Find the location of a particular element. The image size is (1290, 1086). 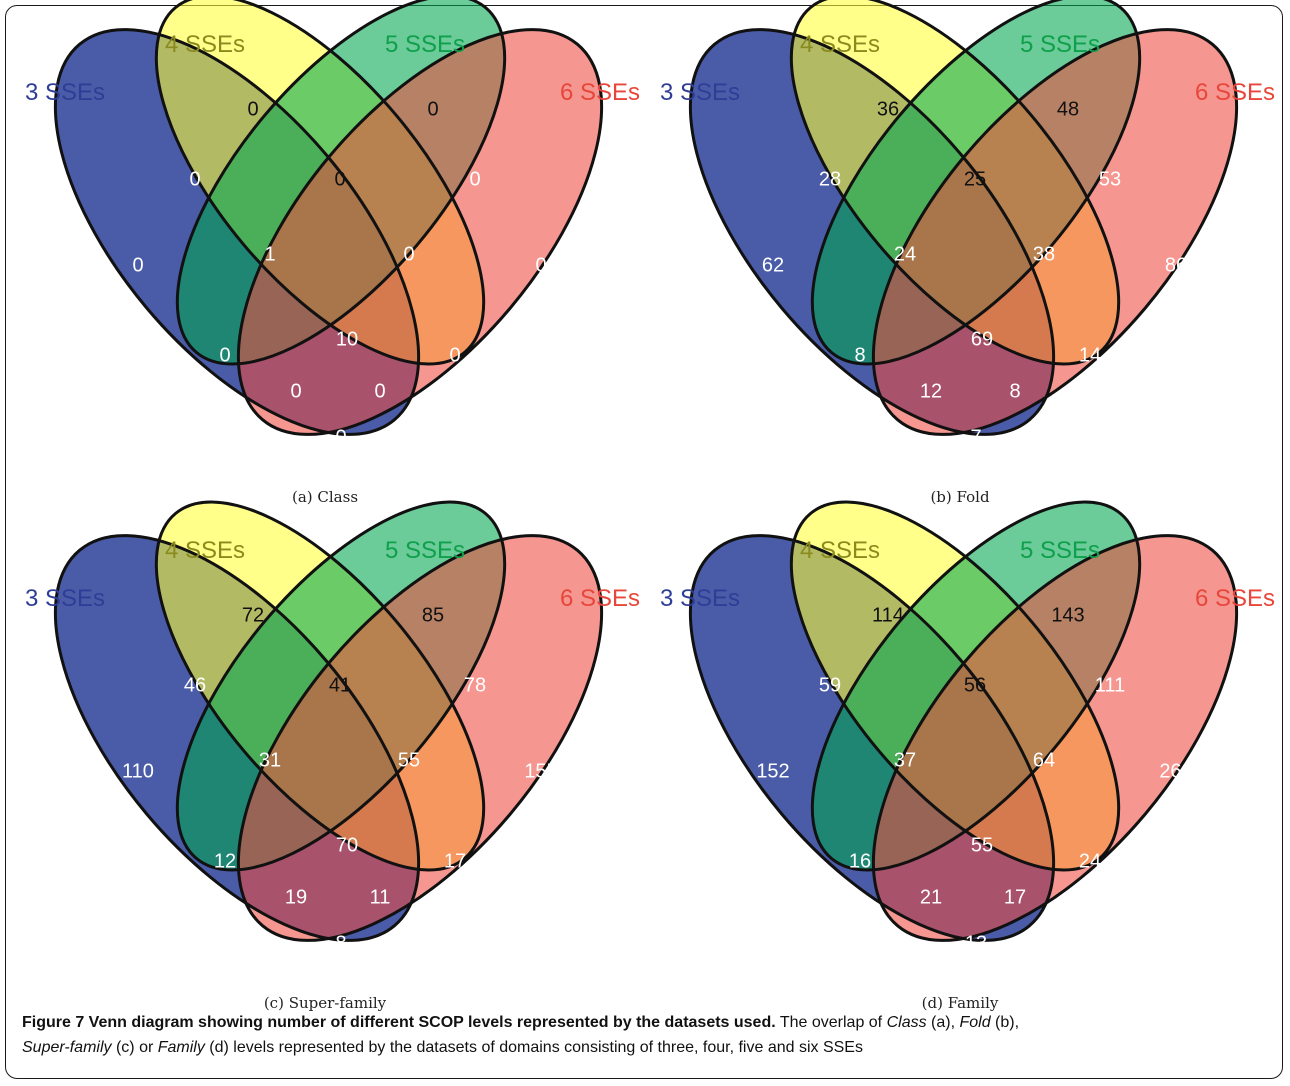

region-count-d: 0 is located at coordinates (540, 265).